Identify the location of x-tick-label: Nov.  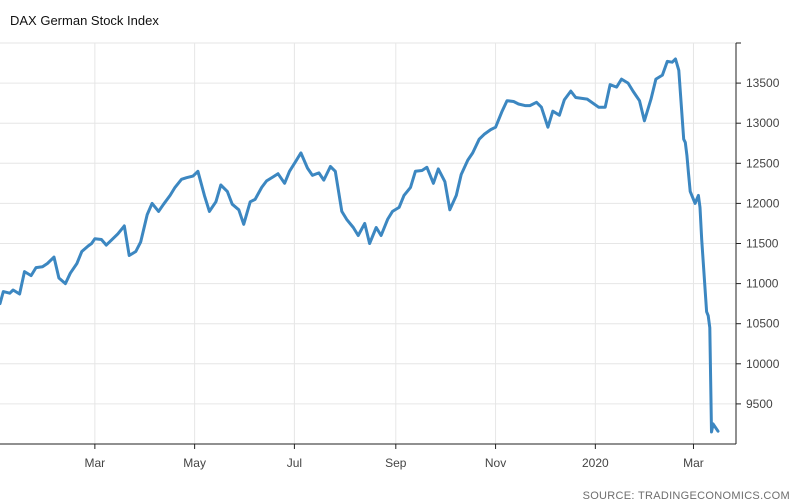
(495, 463).